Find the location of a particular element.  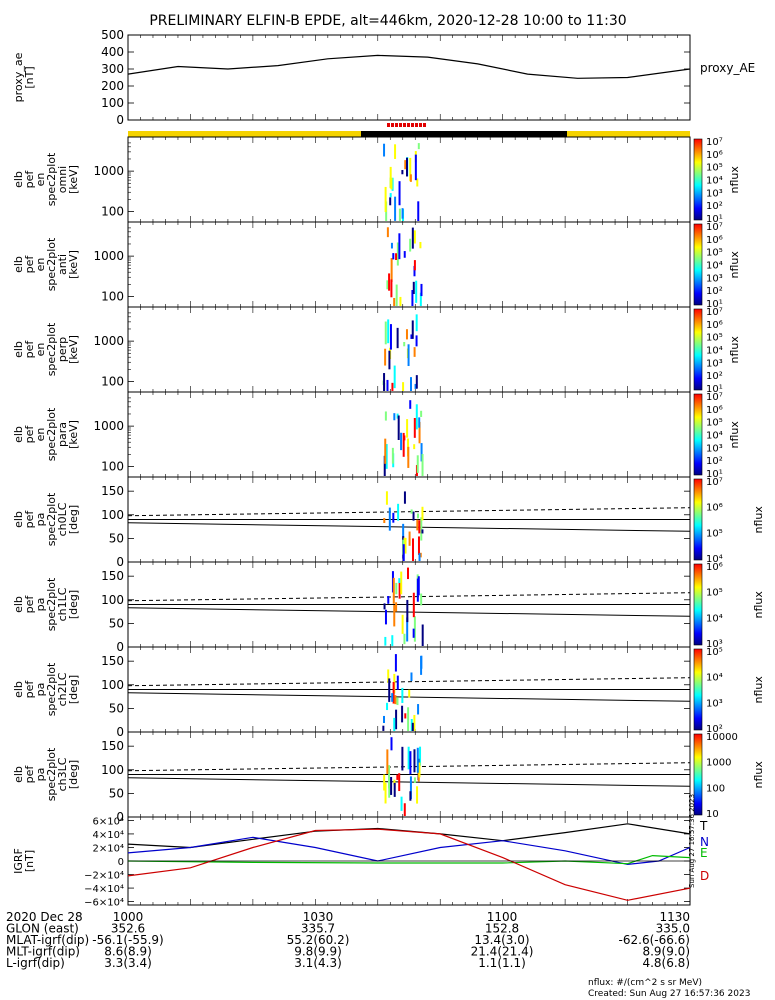

state-bar-black is located at coordinates (464, 134).